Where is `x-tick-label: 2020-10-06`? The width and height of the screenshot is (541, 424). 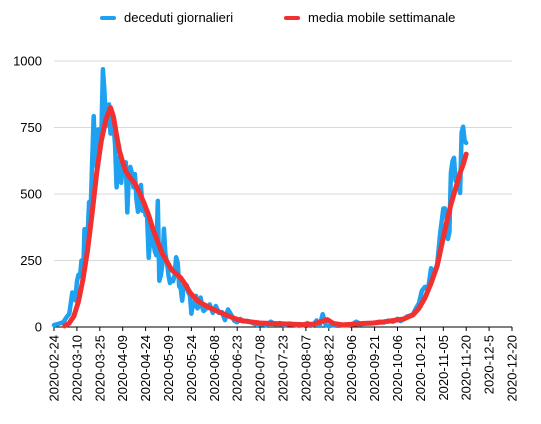
x-tick-label: 2020-10-06 is located at coordinates (397, 368).